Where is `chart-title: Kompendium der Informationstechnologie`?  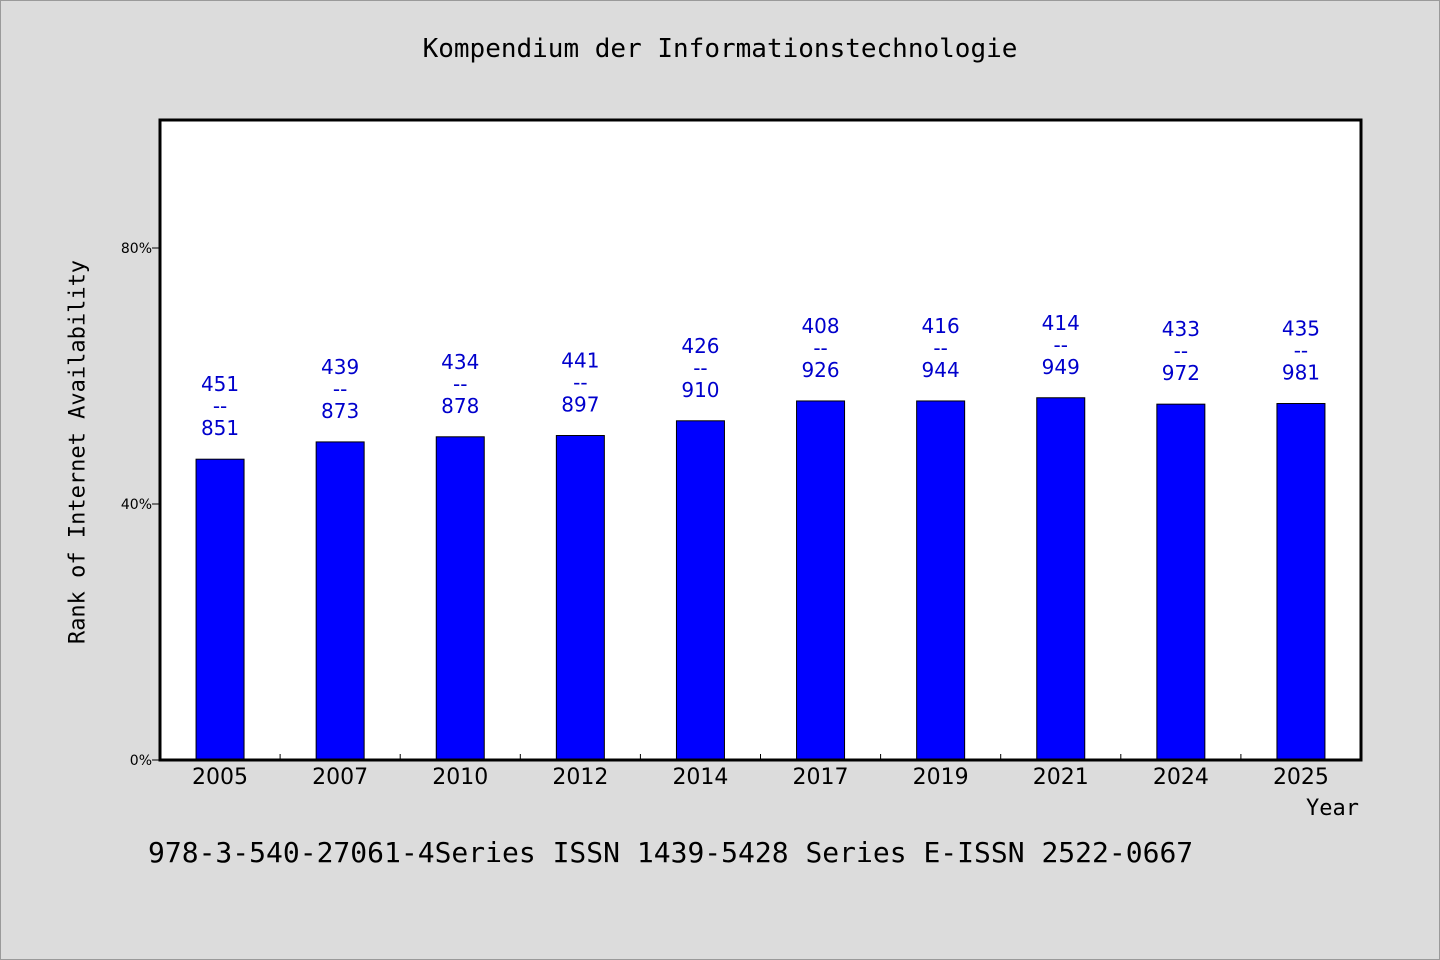 chart-title: Kompendium der Informationstechnologie is located at coordinates (720, 49).